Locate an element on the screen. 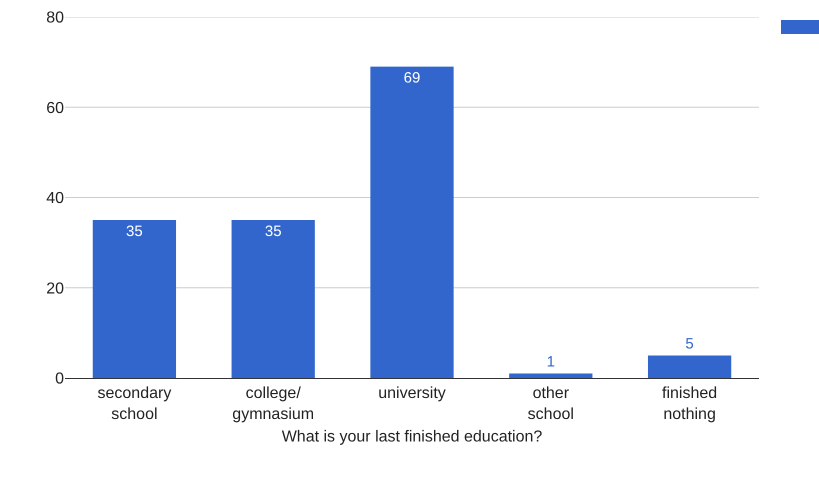 Image resolution: width=819 pixels, height=477 pixels. data-label: 1 is located at coordinates (550, 361).